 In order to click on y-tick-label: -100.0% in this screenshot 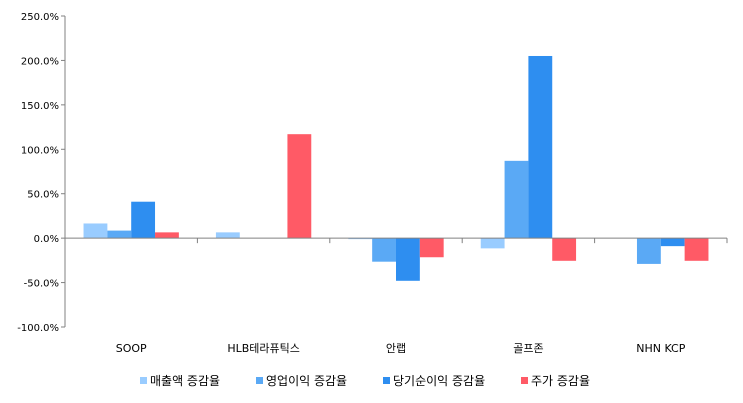, I will do `click(38, 328)`.